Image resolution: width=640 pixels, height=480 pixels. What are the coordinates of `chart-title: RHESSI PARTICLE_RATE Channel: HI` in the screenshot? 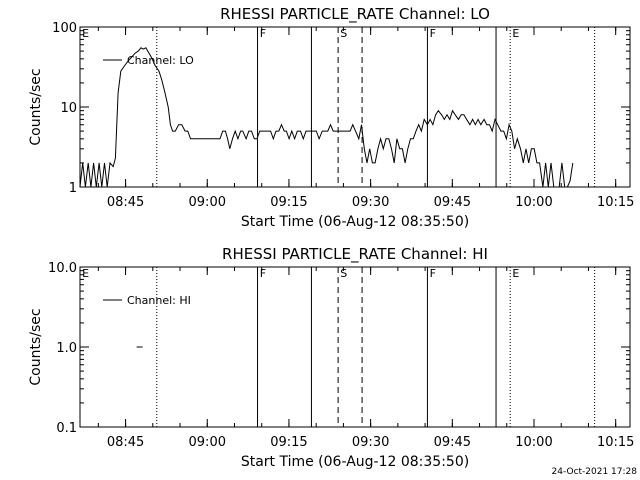 It's located at (355, 254).